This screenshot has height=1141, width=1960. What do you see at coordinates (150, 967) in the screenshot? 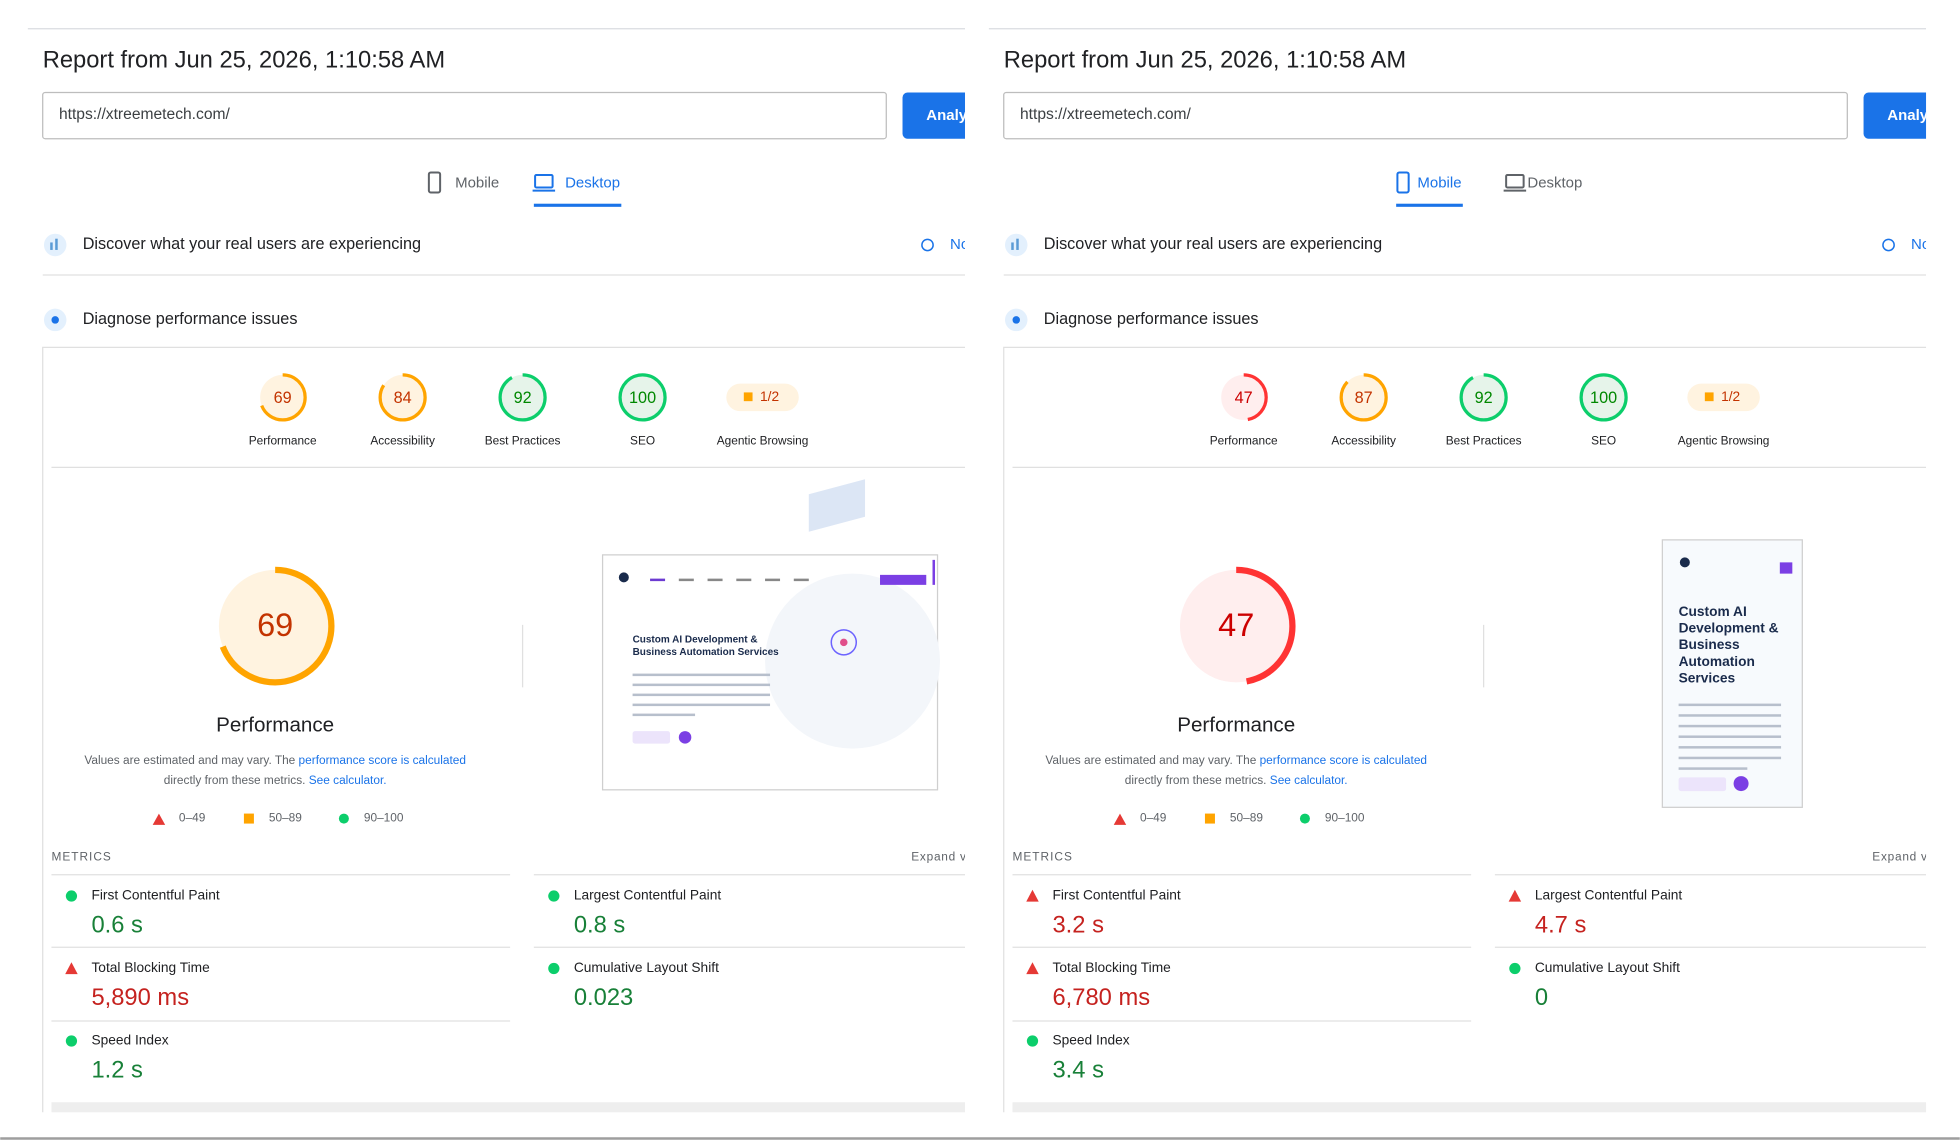
I see `metric-name: Total Blocking Time` at bounding box center [150, 967].